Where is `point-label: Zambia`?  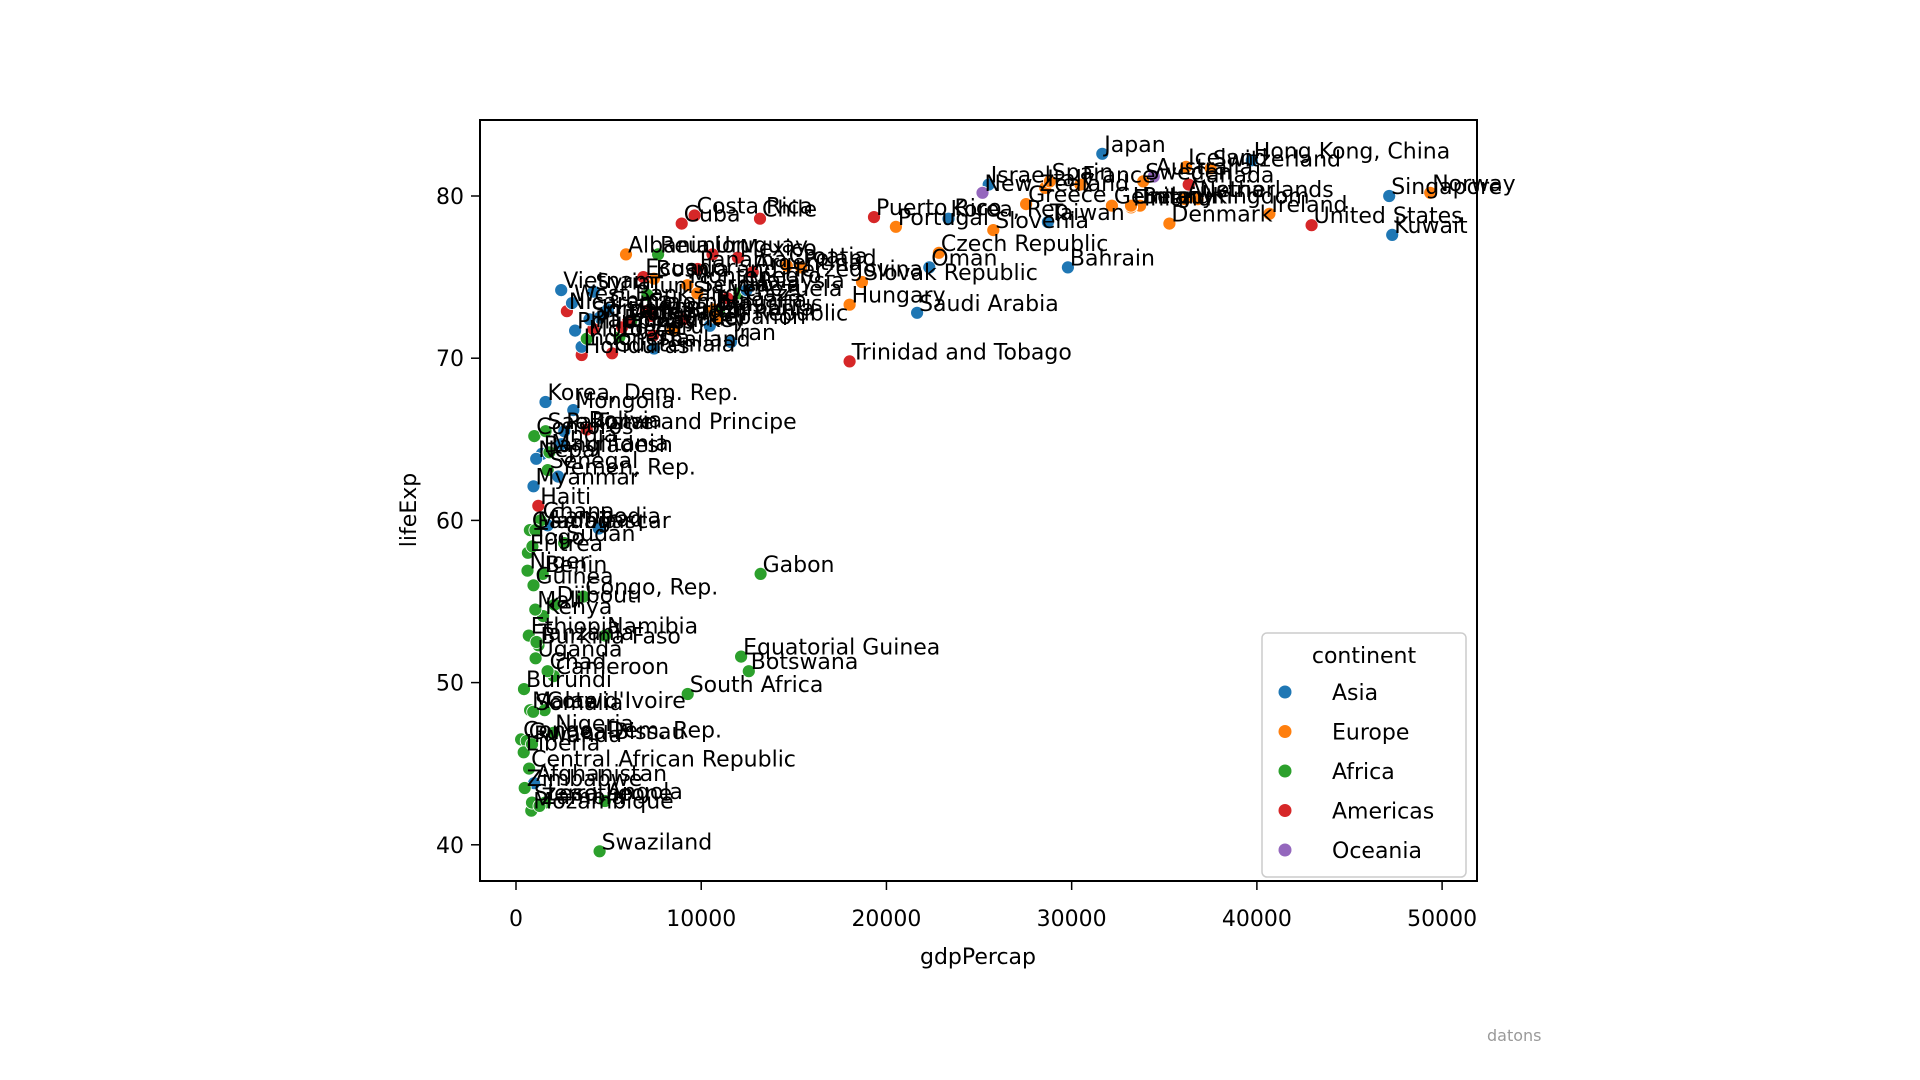
point-label: Zambia is located at coordinates (584, 797).